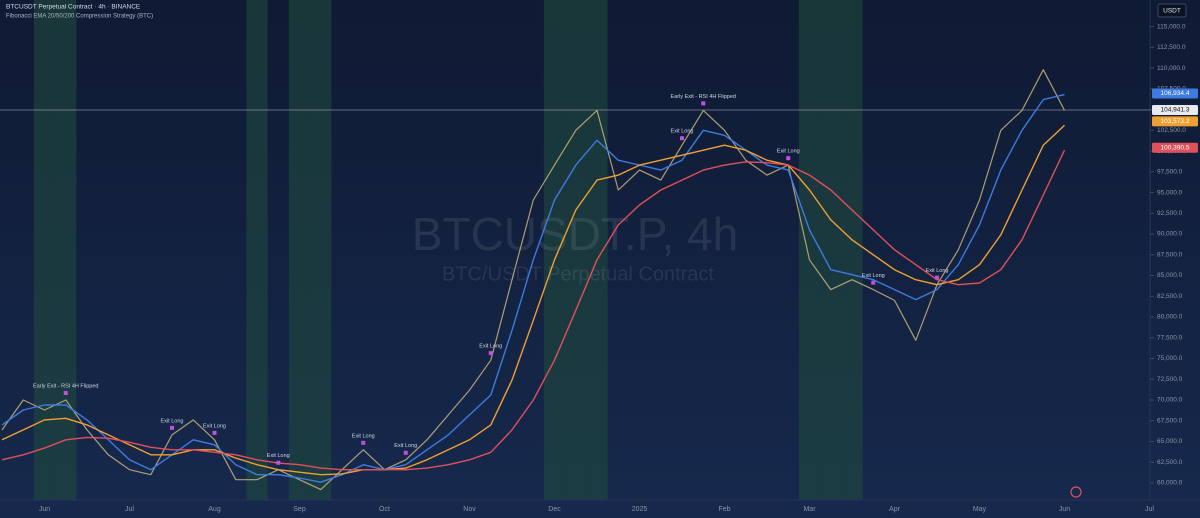  Describe the element at coordinates (1170, 317) in the screenshot. I see `y-tick-label: 80,000.0` at that location.